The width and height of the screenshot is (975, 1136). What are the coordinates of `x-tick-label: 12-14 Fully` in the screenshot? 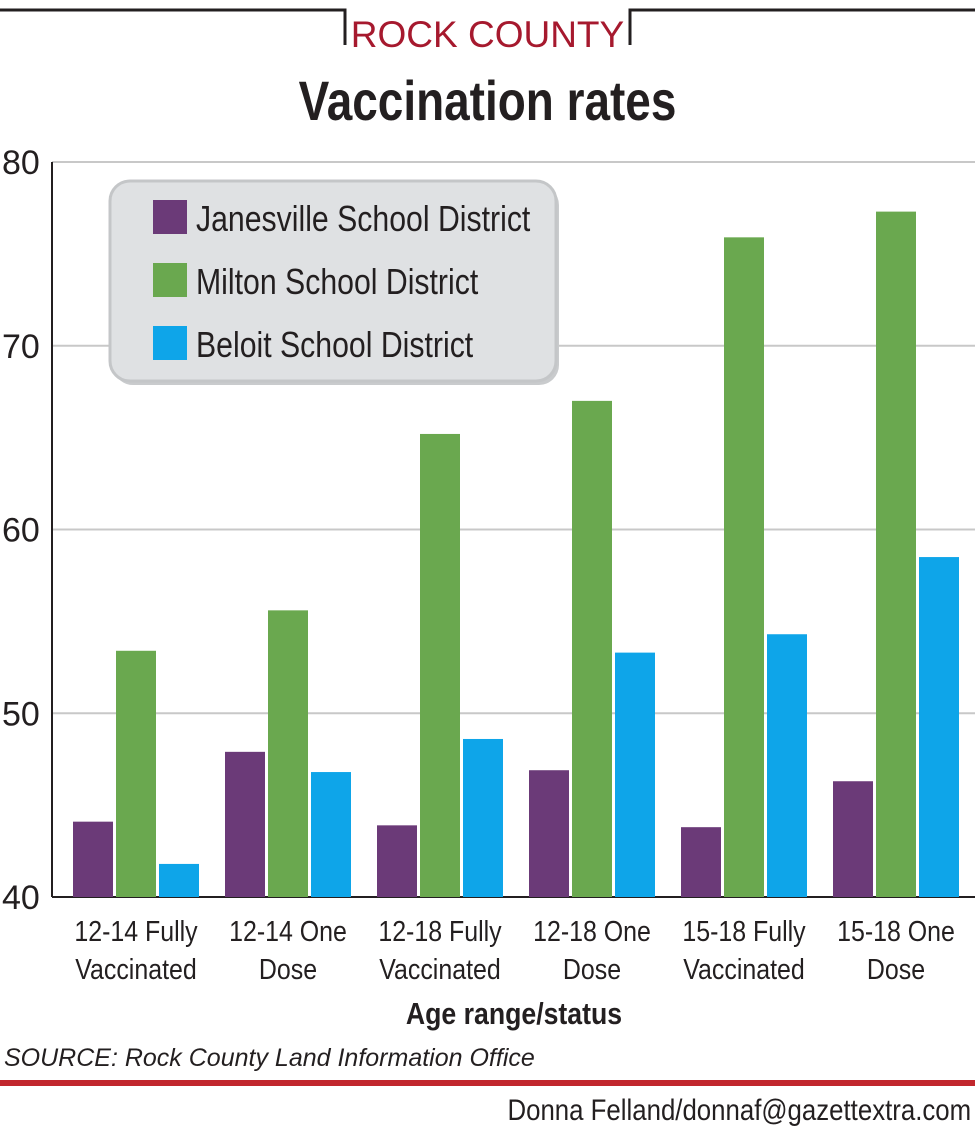 It's located at (136, 931).